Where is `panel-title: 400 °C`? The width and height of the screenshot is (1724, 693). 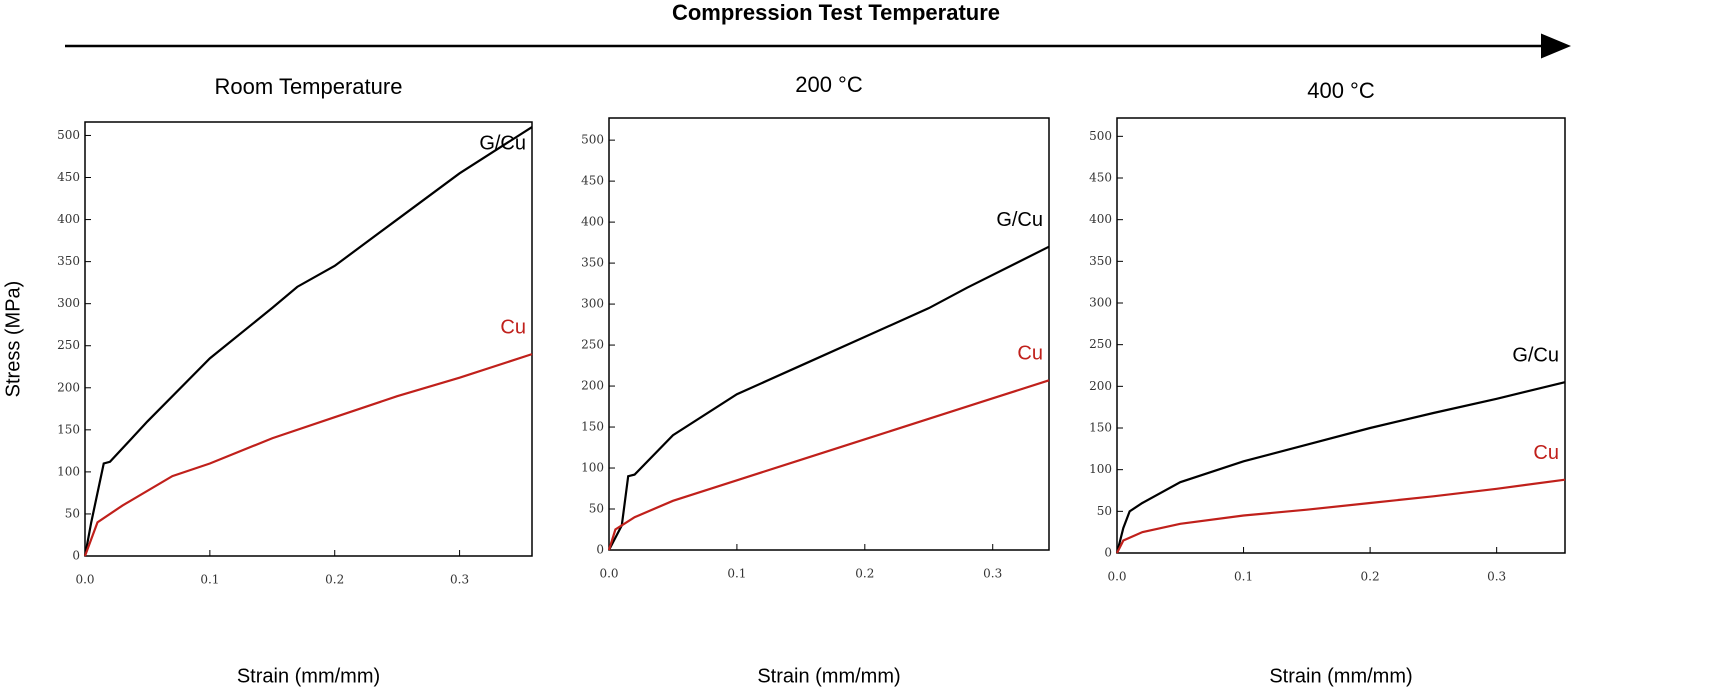 panel-title: 400 °C is located at coordinates (1341, 90).